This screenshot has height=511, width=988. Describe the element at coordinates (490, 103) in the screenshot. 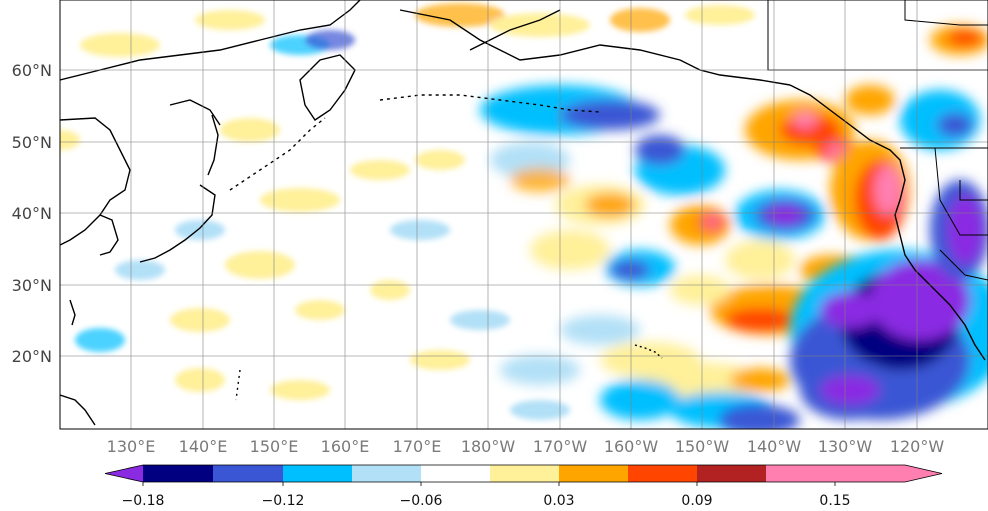

I see `aleutian-islands` at that location.